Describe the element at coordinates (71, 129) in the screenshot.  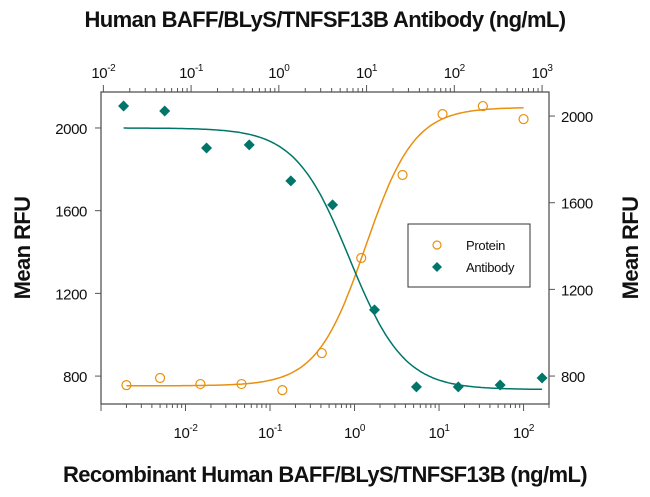
I see `left-axis-tick-label: 2000` at that location.